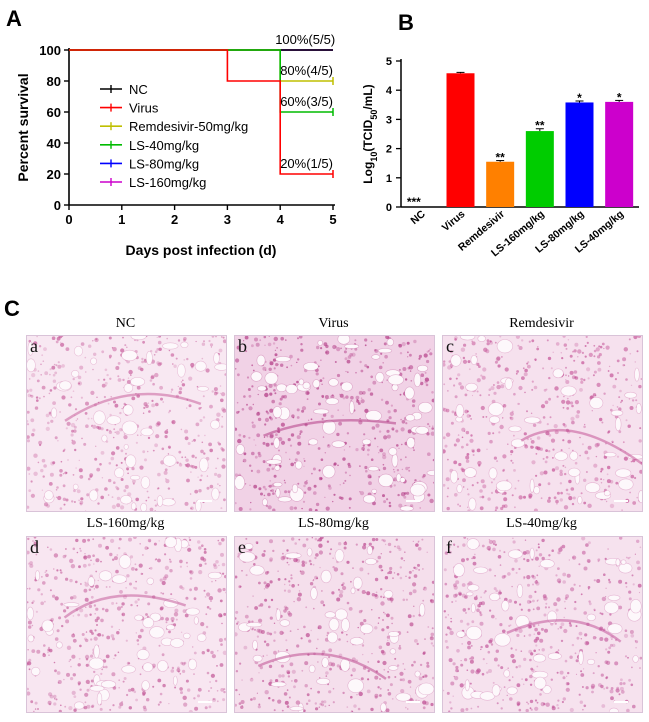 The width and height of the screenshot is (649, 722). What do you see at coordinates (450, 346) in the screenshot?
I see `histology-sublabel: c` at bounding box center [450, 346].